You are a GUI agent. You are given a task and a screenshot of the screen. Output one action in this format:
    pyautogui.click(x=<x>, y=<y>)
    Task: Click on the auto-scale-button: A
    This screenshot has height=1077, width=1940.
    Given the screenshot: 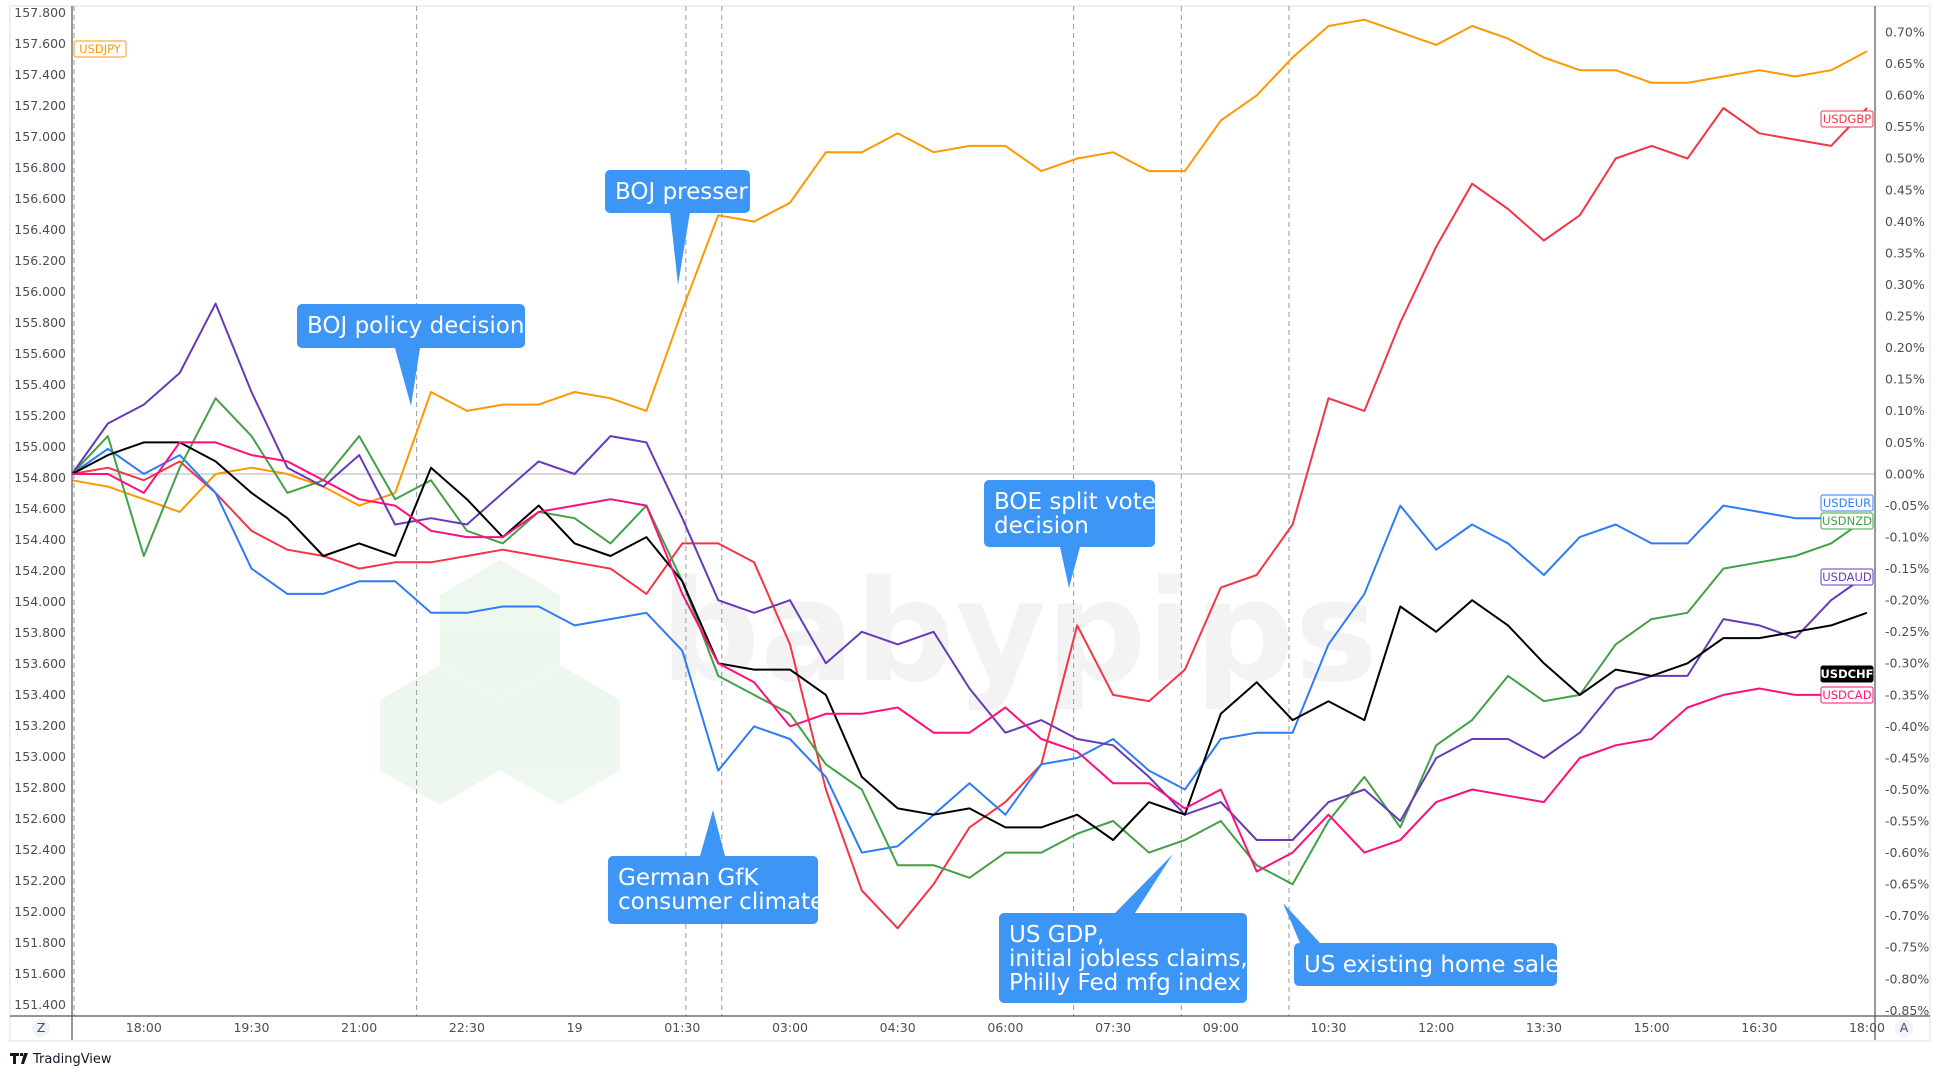 What is the action you would take?
    pyautogui.click(x=1904, y=1028)
    